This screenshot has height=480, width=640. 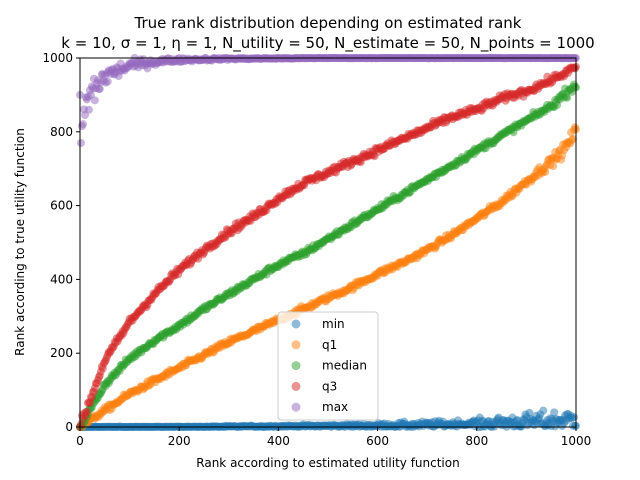 I want to click on y-tick-label: 1000, so click(x=57, y=58).